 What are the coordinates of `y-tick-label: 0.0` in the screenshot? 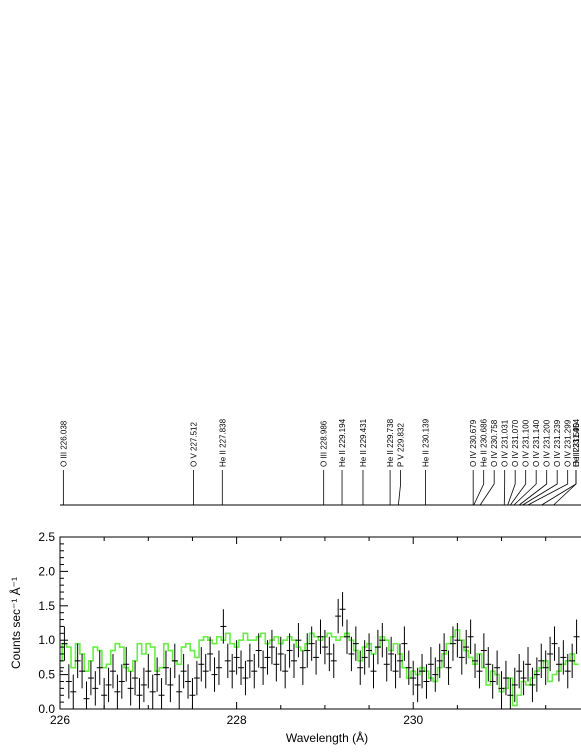 It's located at (46, 709).